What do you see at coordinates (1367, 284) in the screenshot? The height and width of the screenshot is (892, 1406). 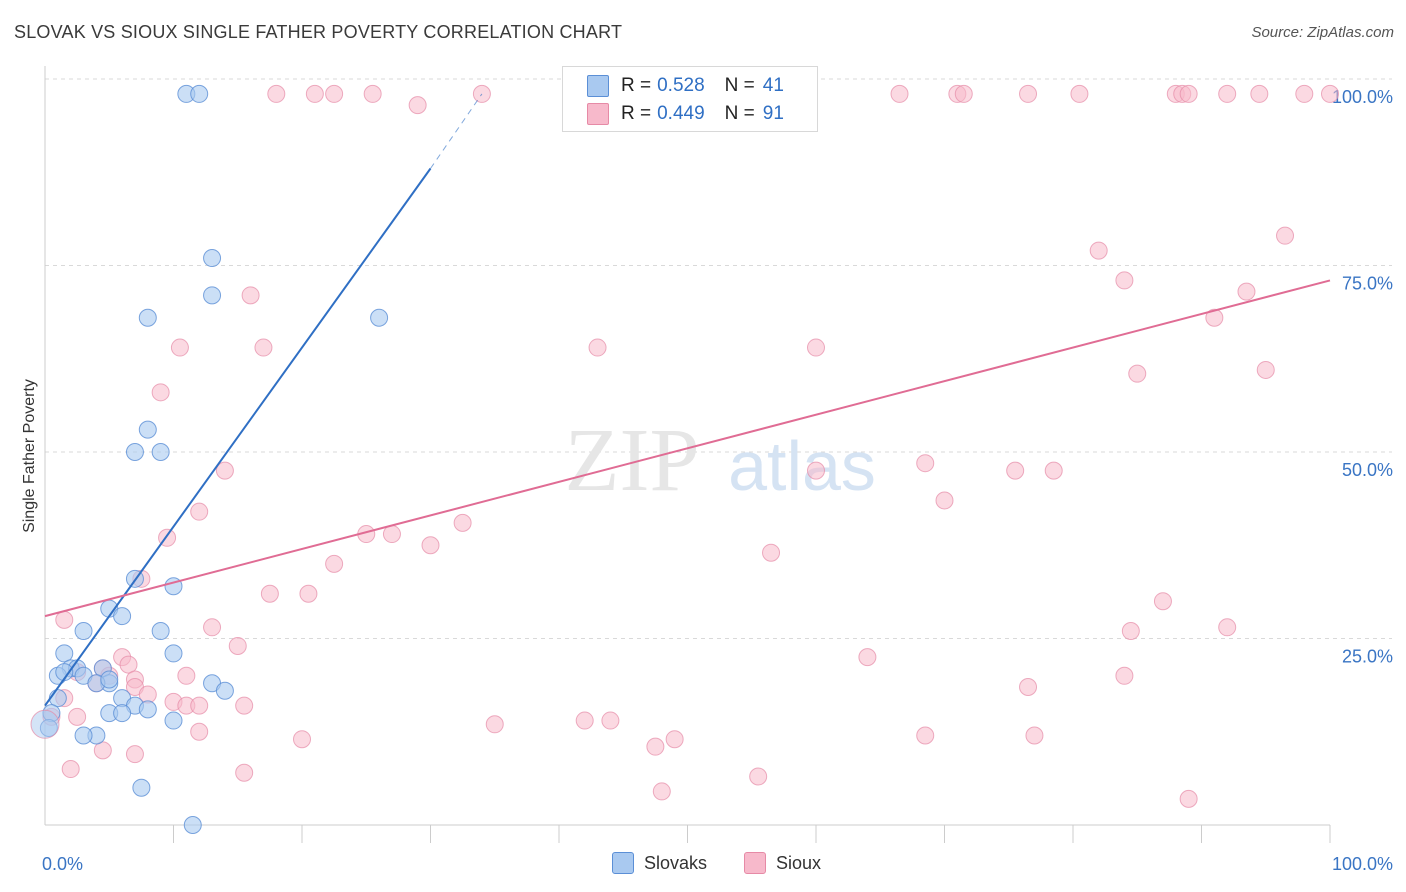 I see `y-tick-label: 75.0%` at bounding box center [1367, 284].